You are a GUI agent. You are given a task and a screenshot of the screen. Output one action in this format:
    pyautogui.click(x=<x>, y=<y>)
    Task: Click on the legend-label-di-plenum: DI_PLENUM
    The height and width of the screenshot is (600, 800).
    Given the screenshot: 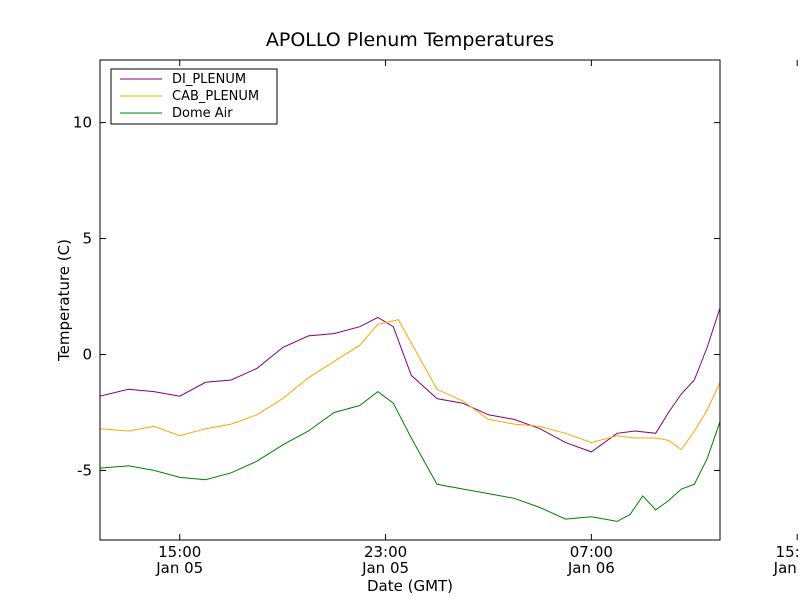 What is the action you would take?
    pyautogui.click(x=209, y=79)
    